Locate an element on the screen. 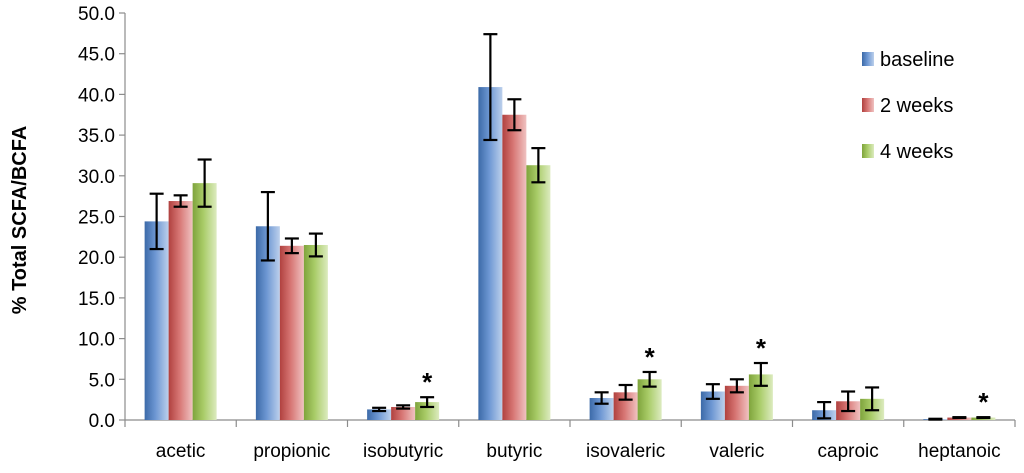  x-category-label: caproic is located at coordinates (848, 451).